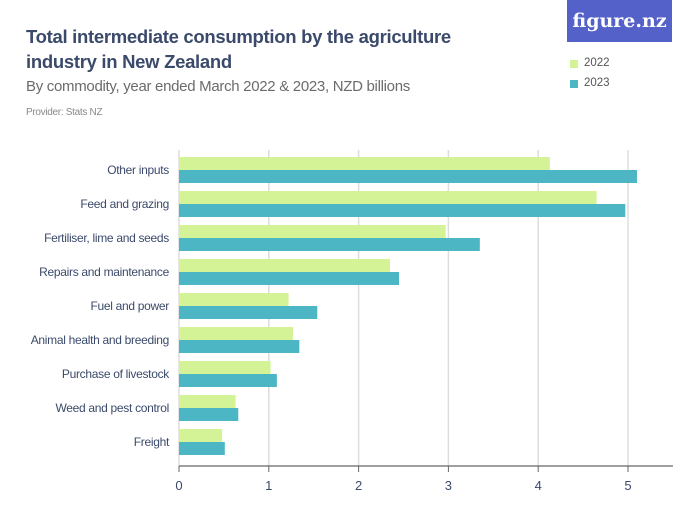  I want to click on x-tick-label: 3, so click(448, 485).